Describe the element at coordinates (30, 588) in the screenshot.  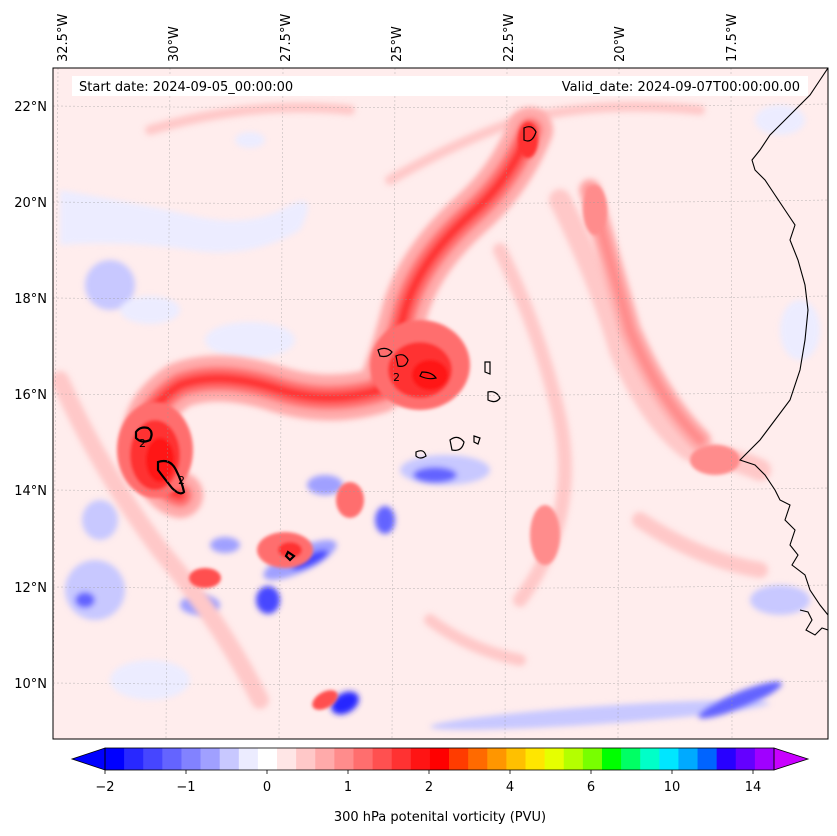
I see `lat-label: 12°N` at that location.